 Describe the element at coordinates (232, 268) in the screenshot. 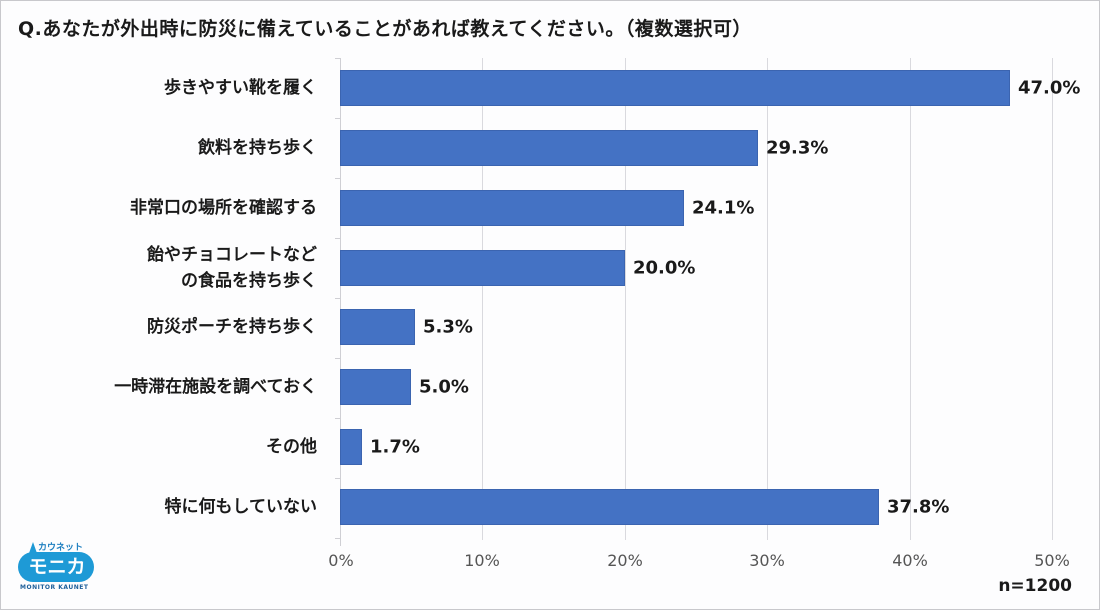

I see `category-label-multiline: 飴やチョコレートなど の食品を持ち歩く` at that location.